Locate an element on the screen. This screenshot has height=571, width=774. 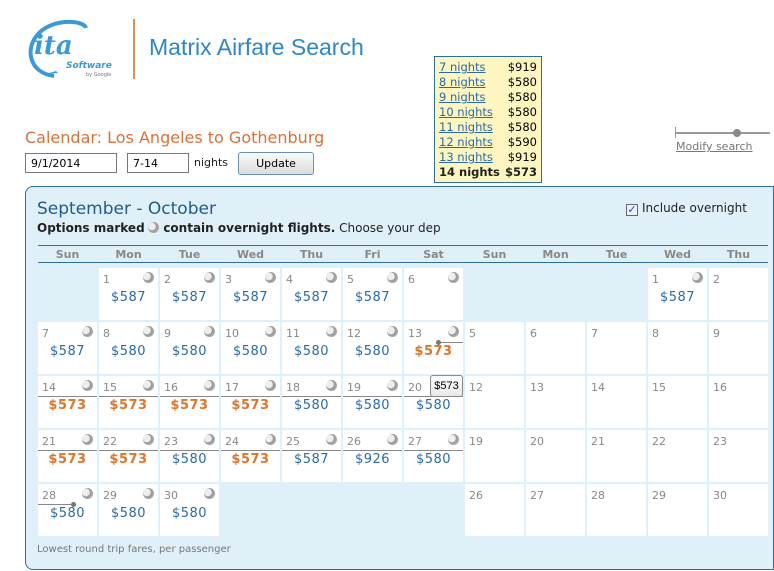
calendar-day-cell: 24 $573 is located at coordinates (250, 456).